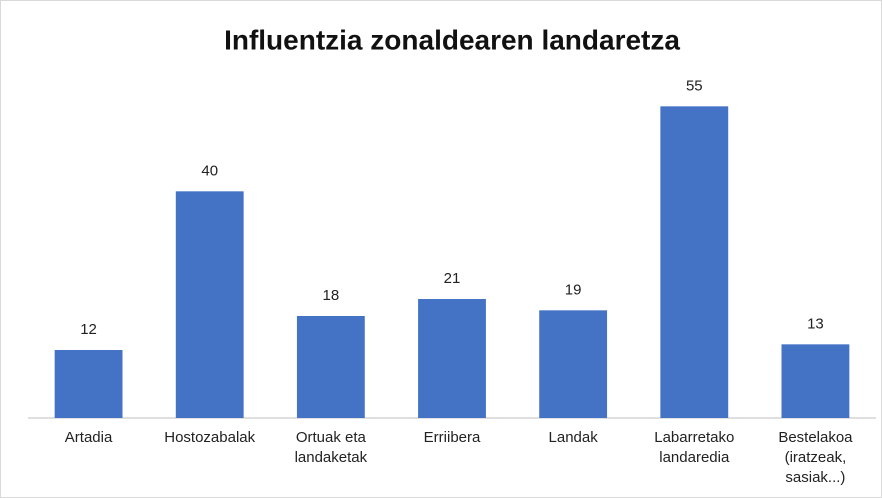 The height and width of the screenshot is (498, 882). I want to click on x-tick-label: Labarretako landaredia, so click(694, 447).